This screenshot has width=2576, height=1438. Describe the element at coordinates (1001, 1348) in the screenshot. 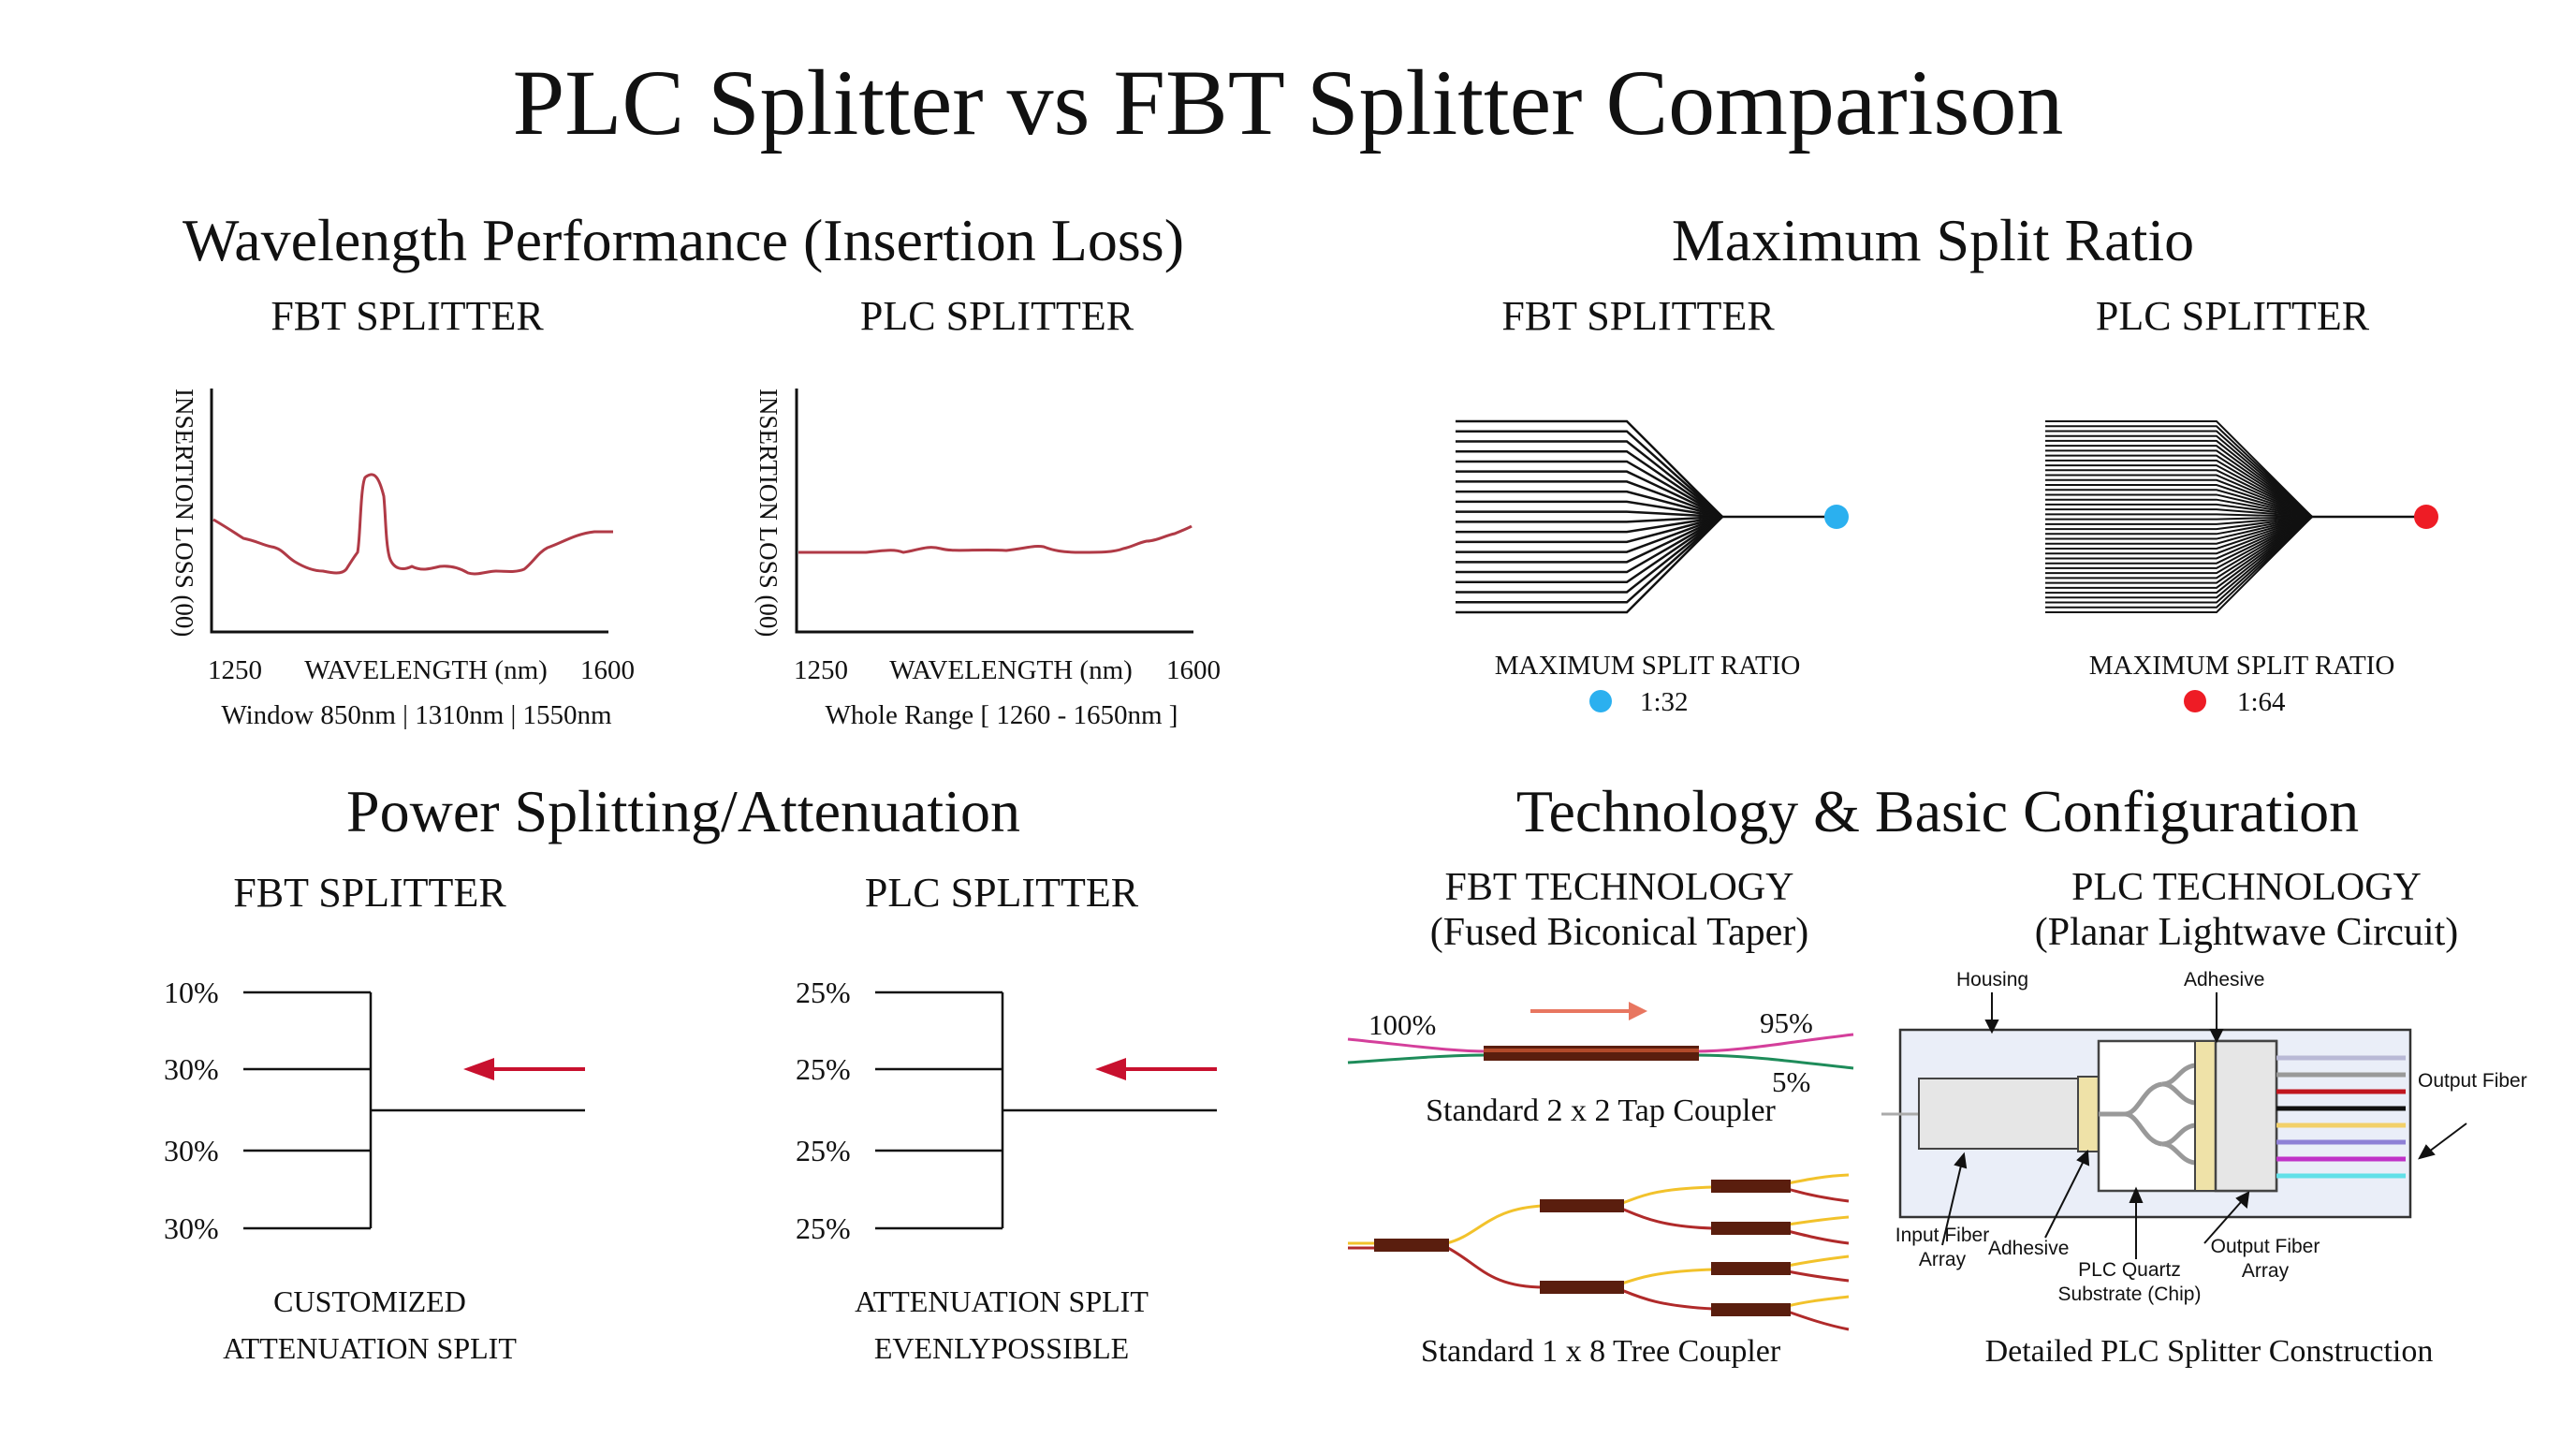

I see `plc-power-caption-2: EVENLYPOSSIBLE` at that location.